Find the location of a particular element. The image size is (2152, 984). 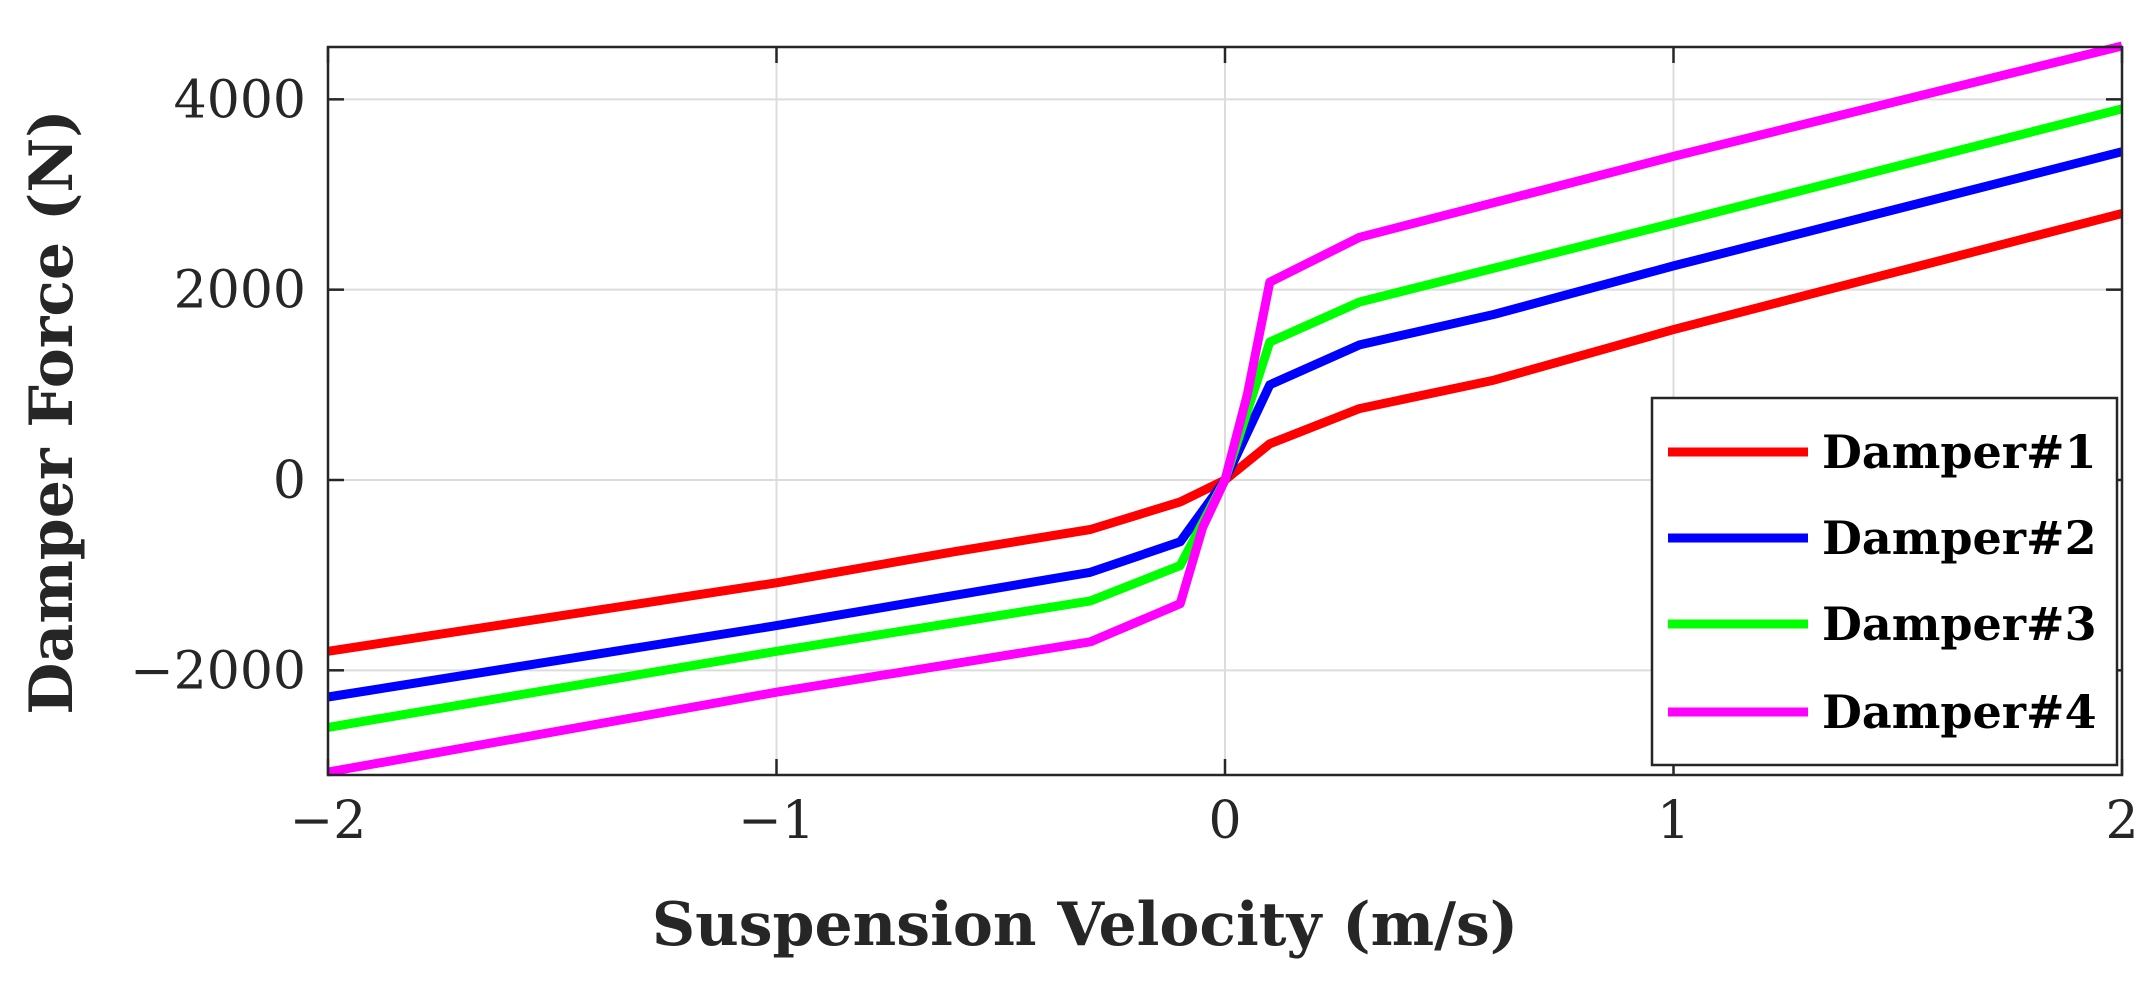

x-axis-title: Suspension Velocity (m/s) is located at coordinates (1085, 925).